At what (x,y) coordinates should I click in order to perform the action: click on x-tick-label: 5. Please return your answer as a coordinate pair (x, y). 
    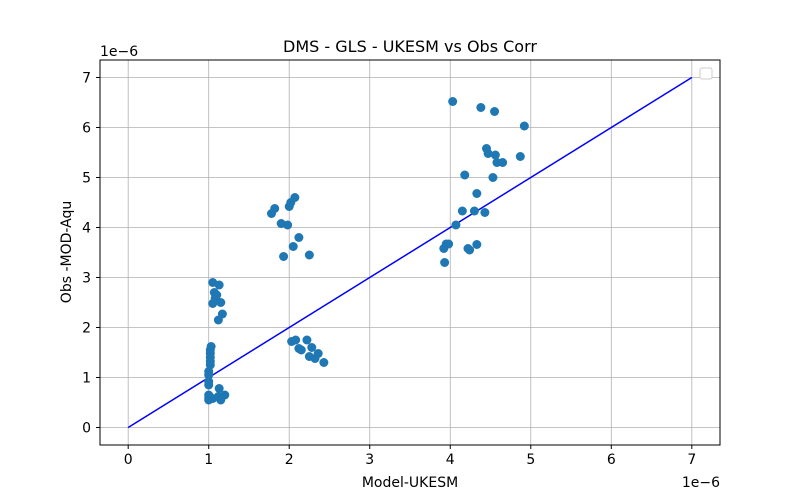
    Looking at the image, I should click on (530, 460).